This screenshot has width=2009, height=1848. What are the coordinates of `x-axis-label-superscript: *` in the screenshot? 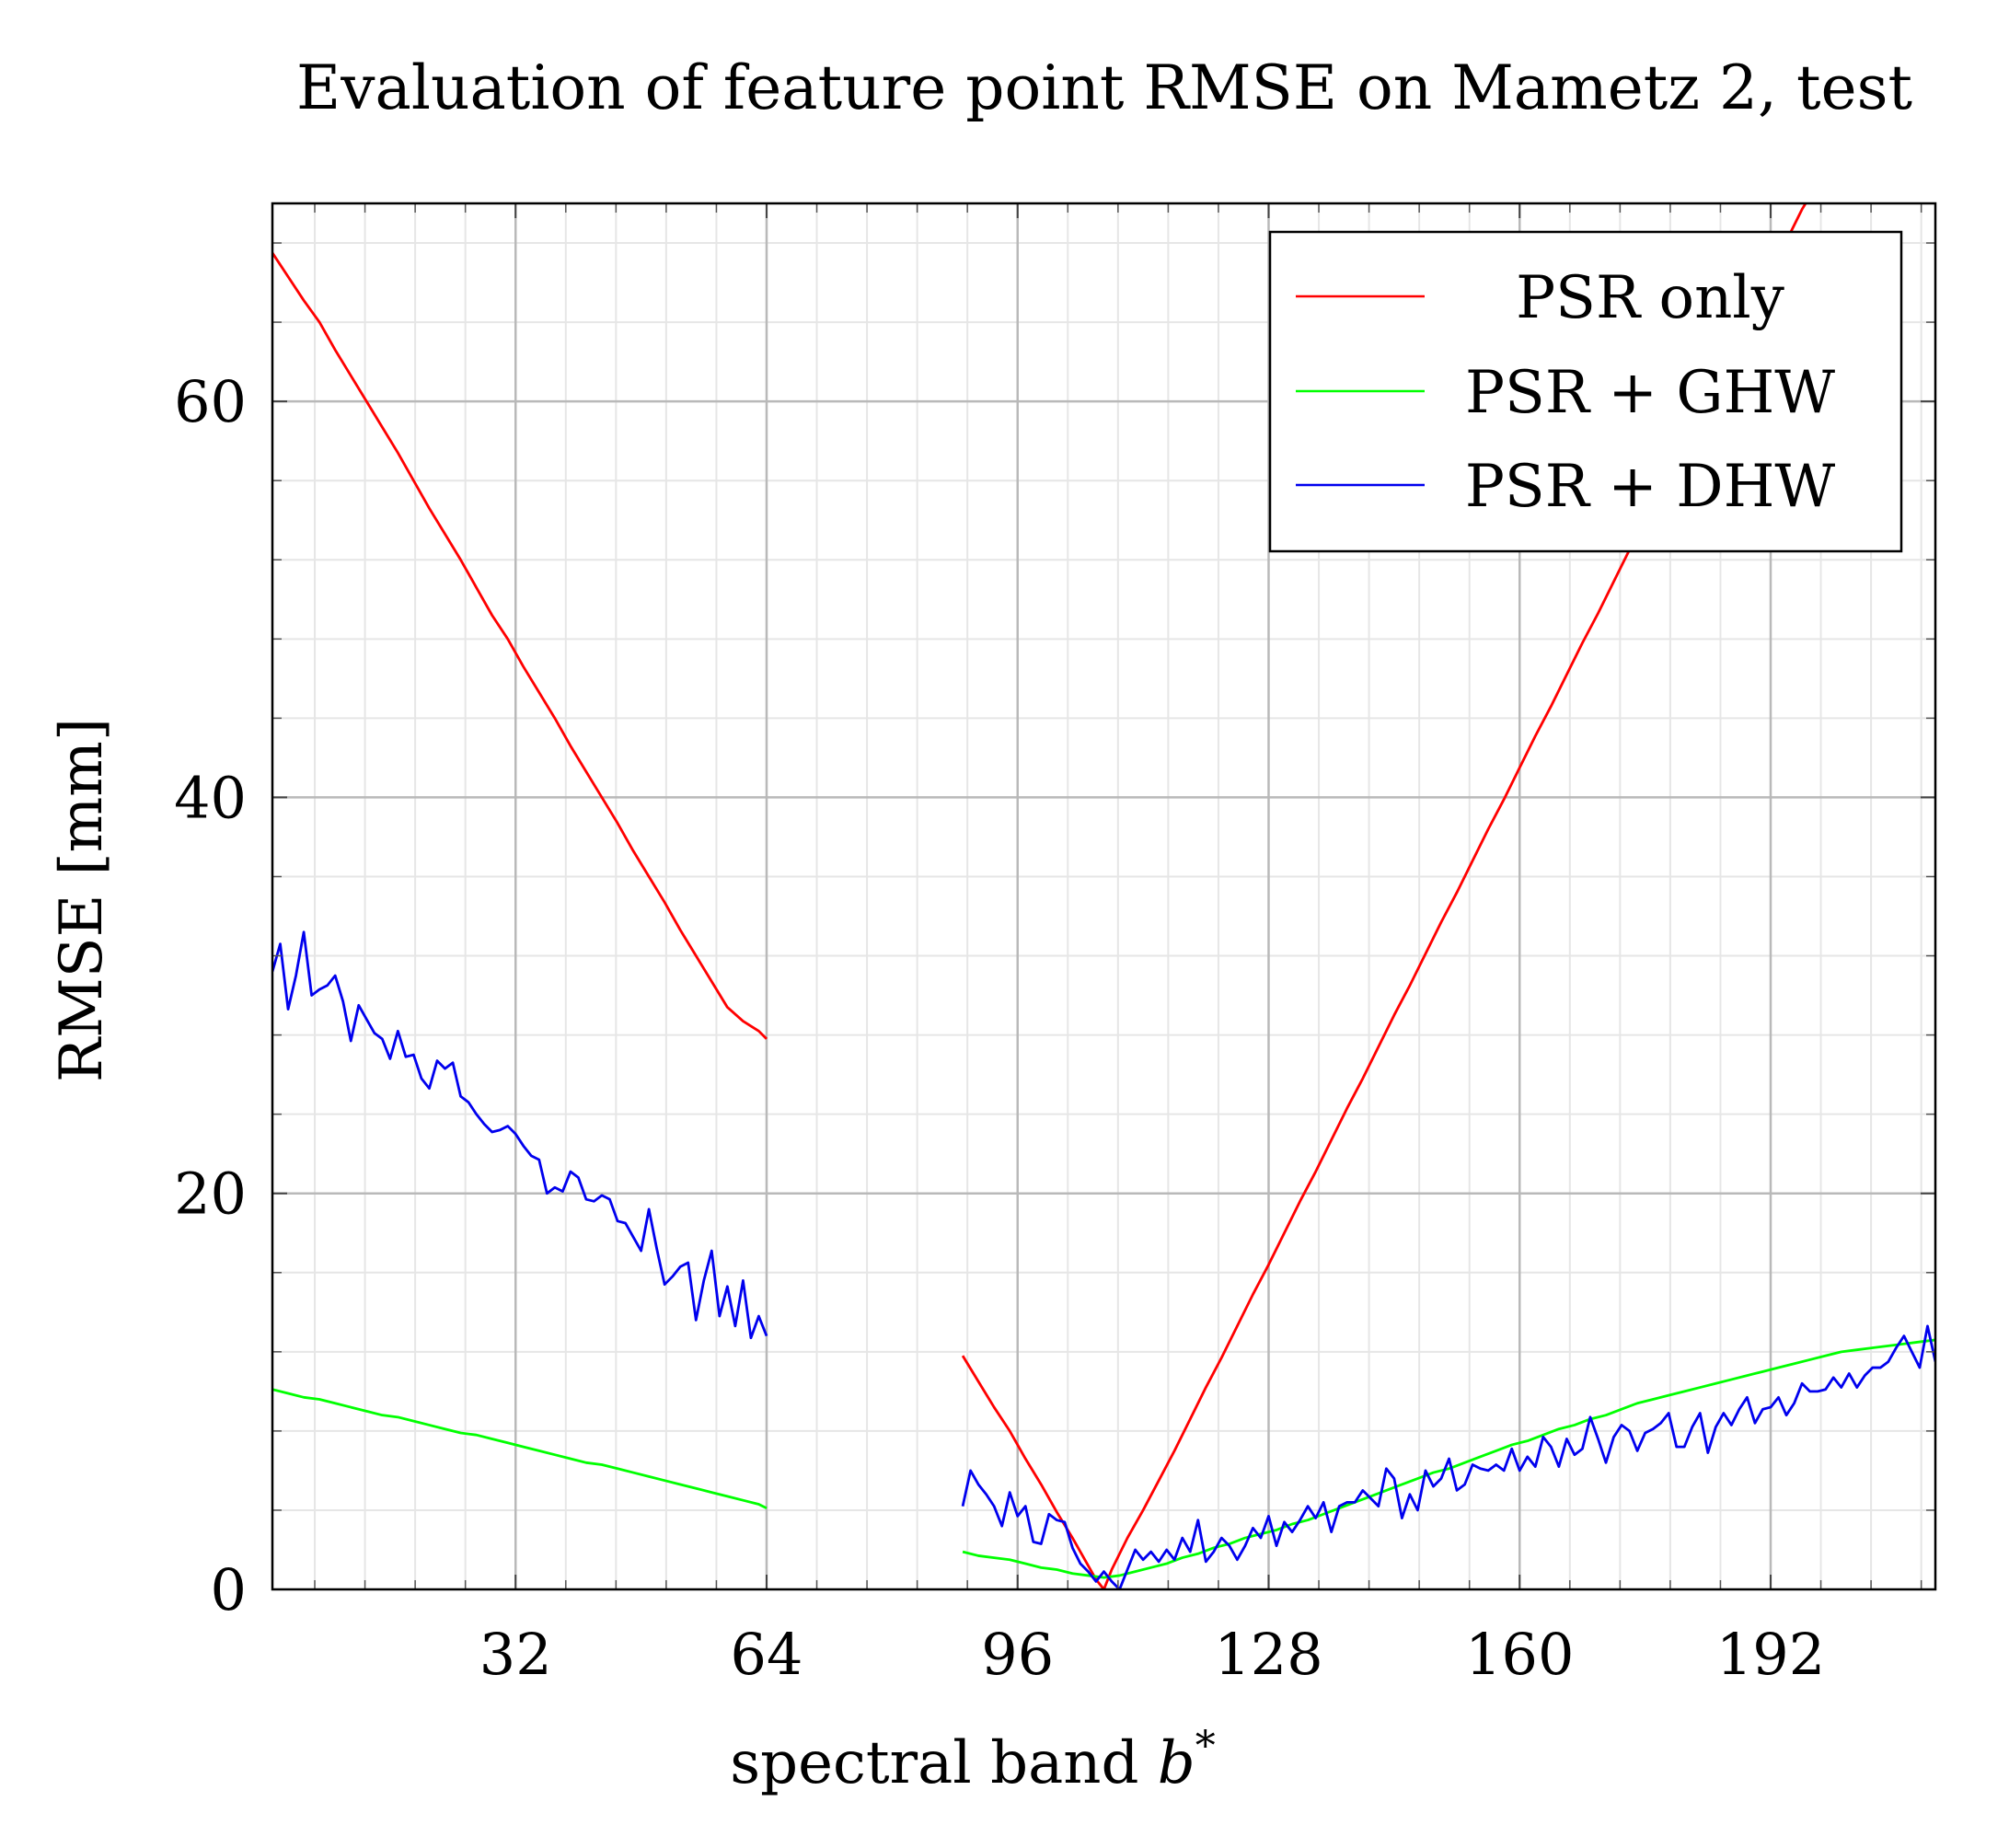 It's located at (1205, 1746).